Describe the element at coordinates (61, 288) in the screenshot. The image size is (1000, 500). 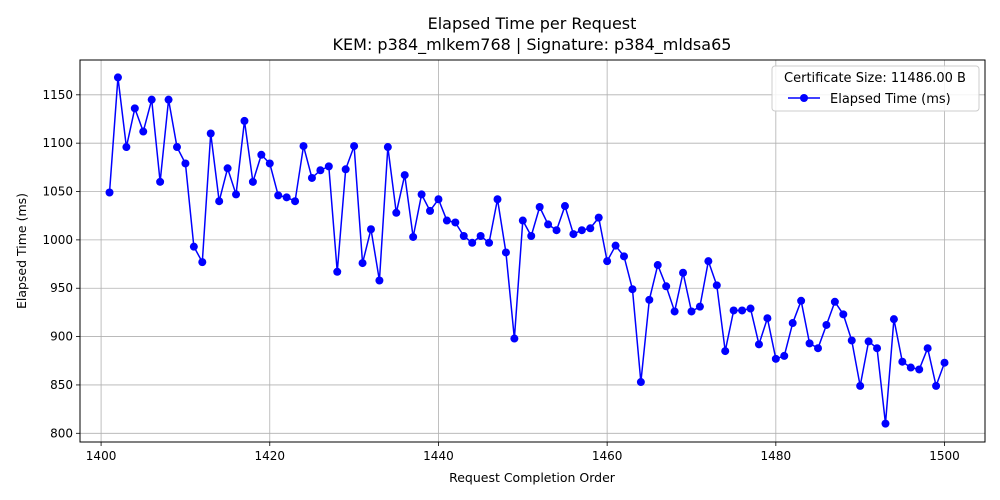
I see `y-tick-label: 950` at that location.